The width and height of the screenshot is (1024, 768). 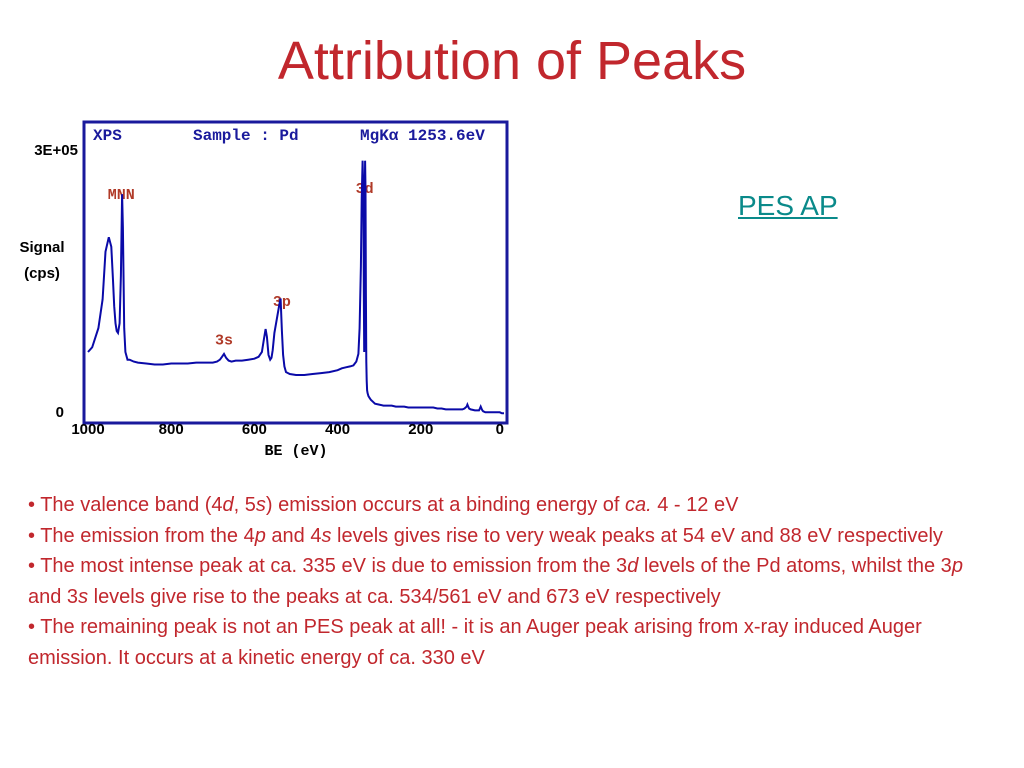 I want to click on x-tick-label: 600, so click(x=254, y=429).